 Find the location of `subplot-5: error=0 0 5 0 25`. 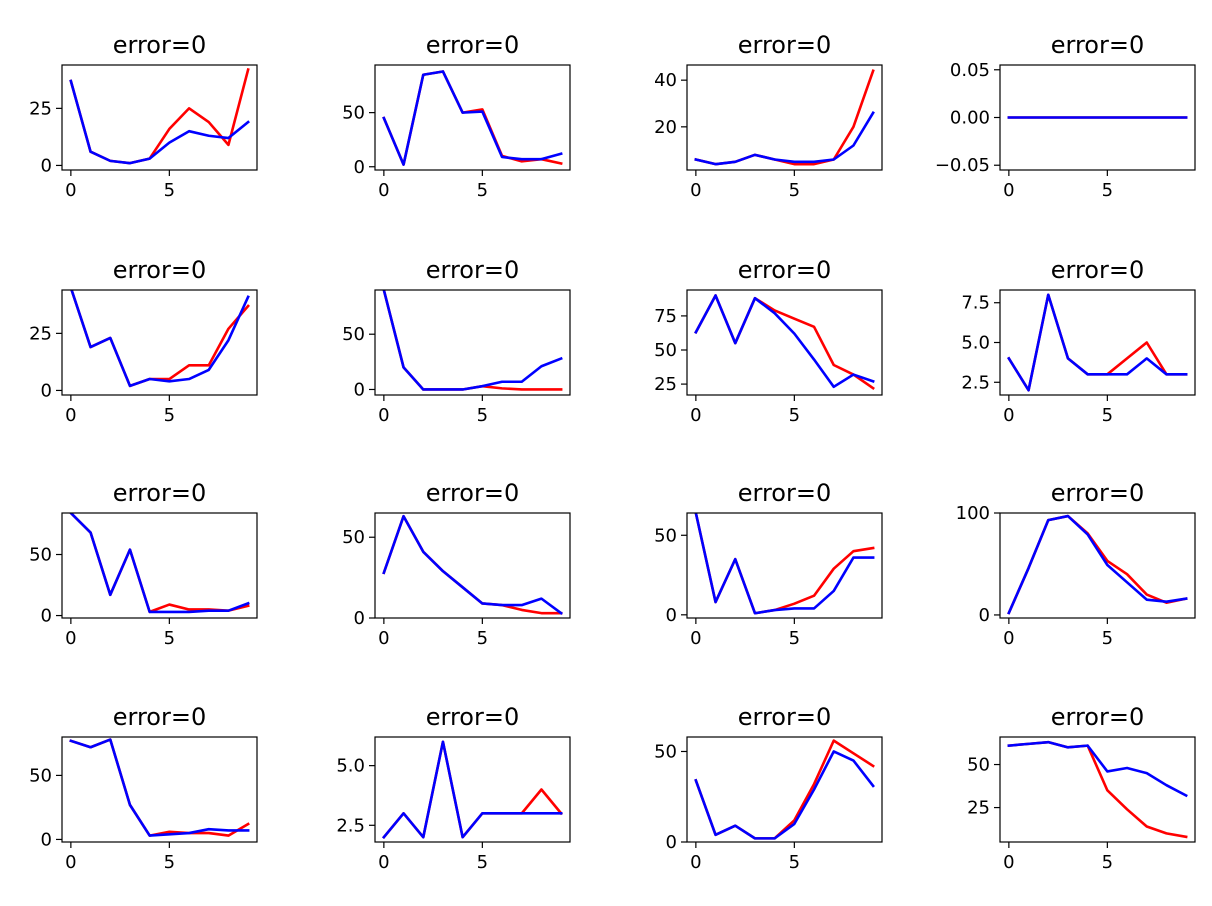

subplot-5: error=0 0 5 0 25 is located at coordinates (143, 341).